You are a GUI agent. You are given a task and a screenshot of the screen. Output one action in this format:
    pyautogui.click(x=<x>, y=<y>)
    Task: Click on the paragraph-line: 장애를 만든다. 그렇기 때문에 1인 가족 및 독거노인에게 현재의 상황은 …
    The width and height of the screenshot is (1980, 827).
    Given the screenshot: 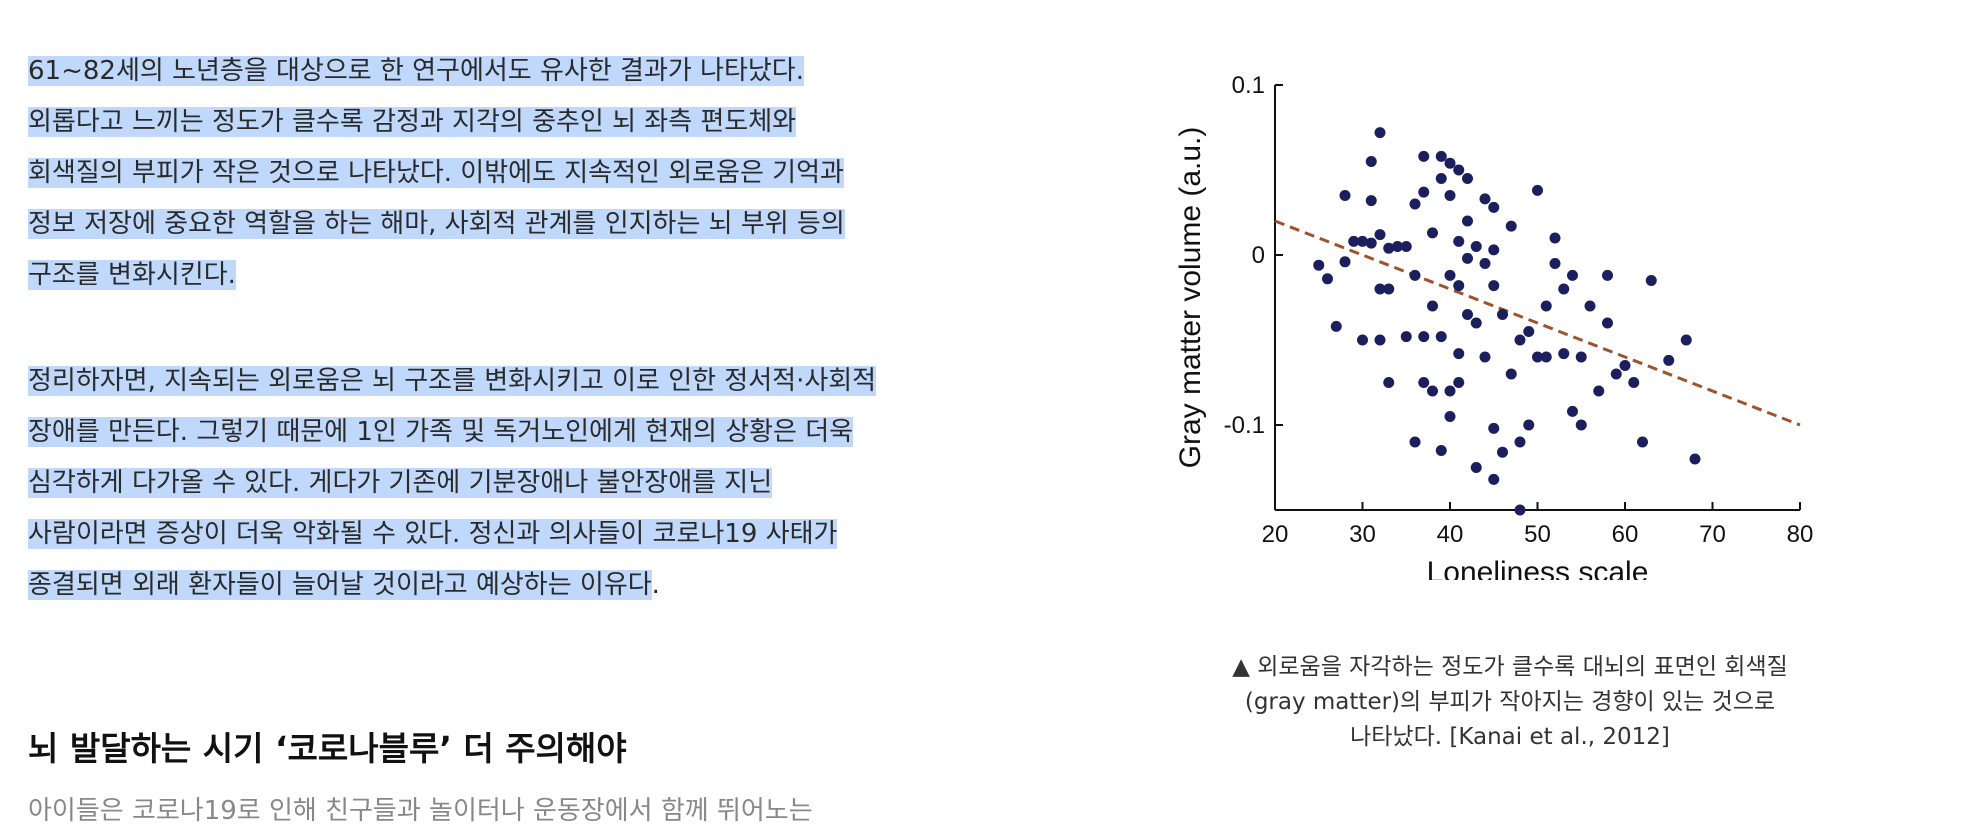 What is the action you would take?
    pyautogui.click(x=441, y=432)
    